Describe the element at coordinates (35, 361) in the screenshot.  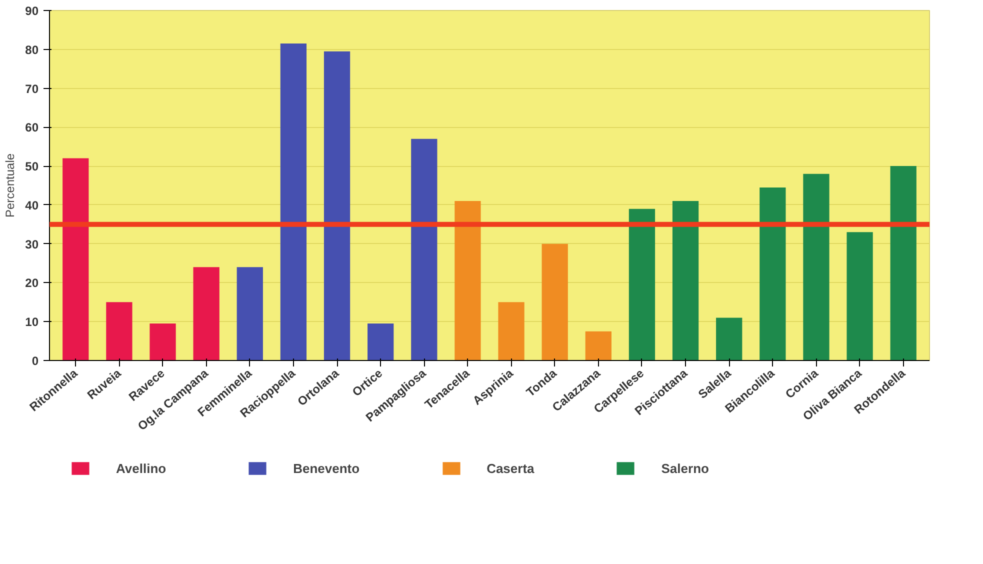
I see `y-tick-label: 0` at that location.